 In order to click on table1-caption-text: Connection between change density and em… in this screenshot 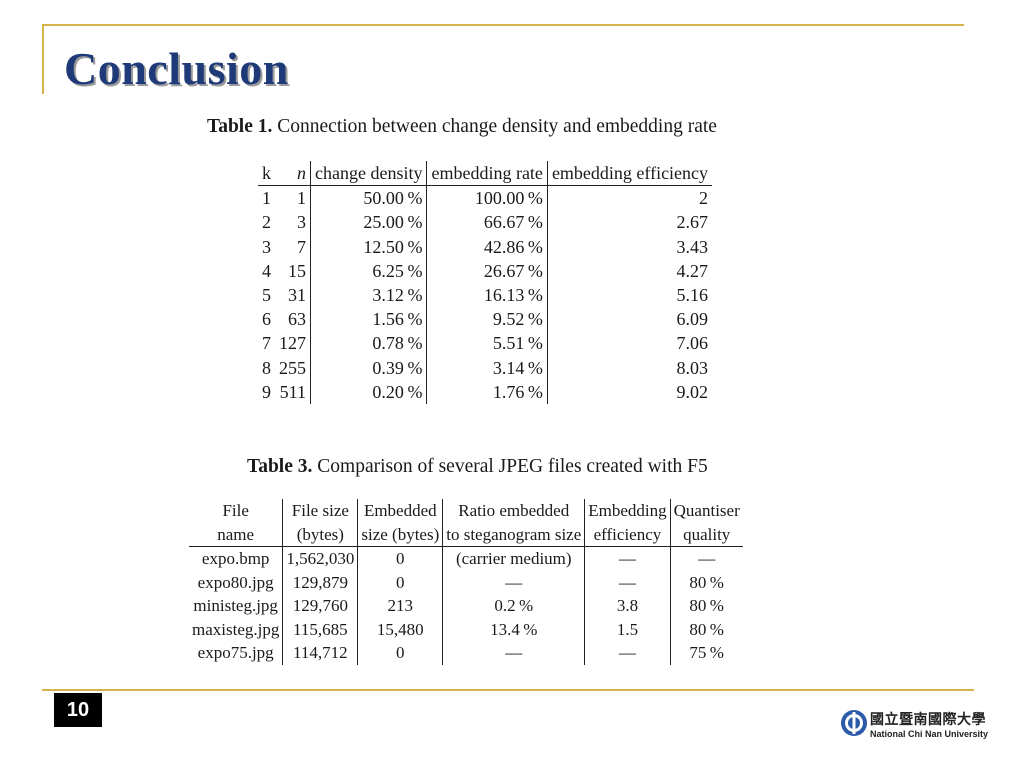, I will do `click(497, 126)`.